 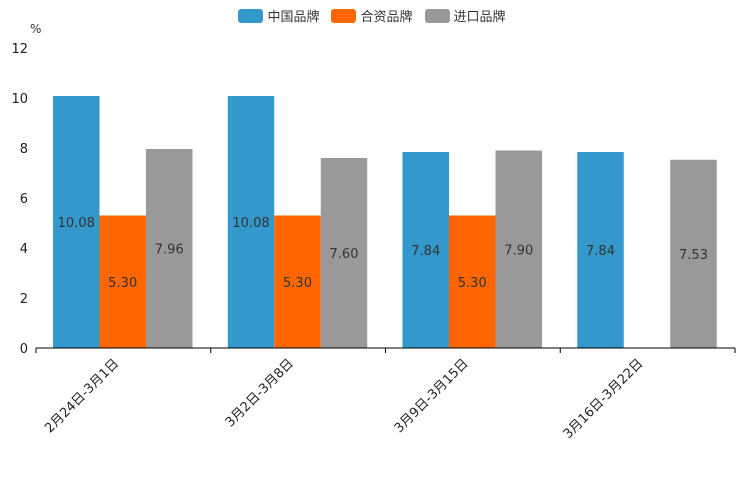 I want to click on bar-value-label: 7.96, so click(x=169, y=250).